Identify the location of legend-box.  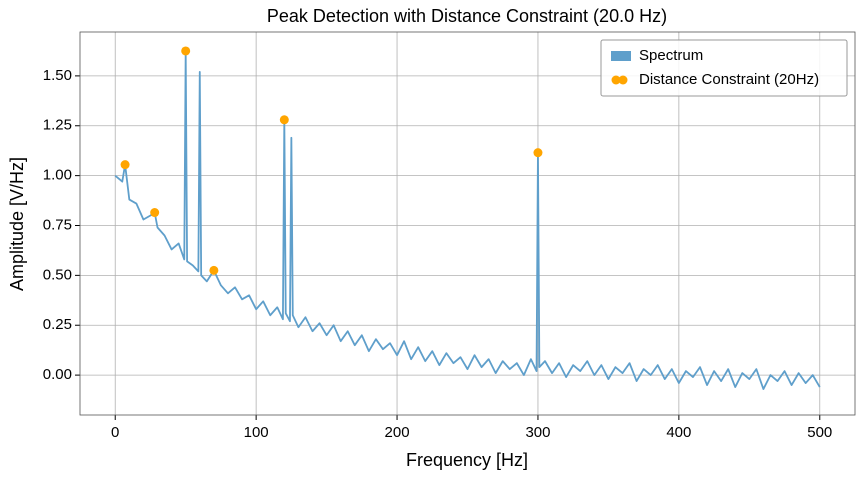
(724, 68).